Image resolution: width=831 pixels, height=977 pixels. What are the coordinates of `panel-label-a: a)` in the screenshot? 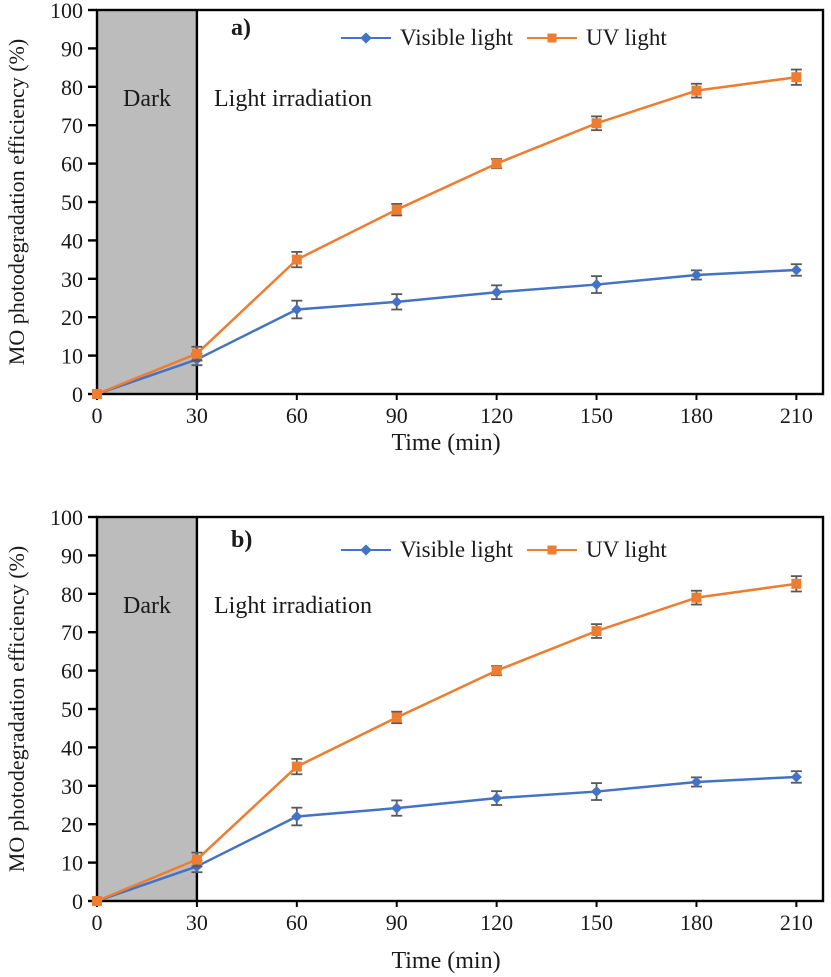 It's located at (241, 28).